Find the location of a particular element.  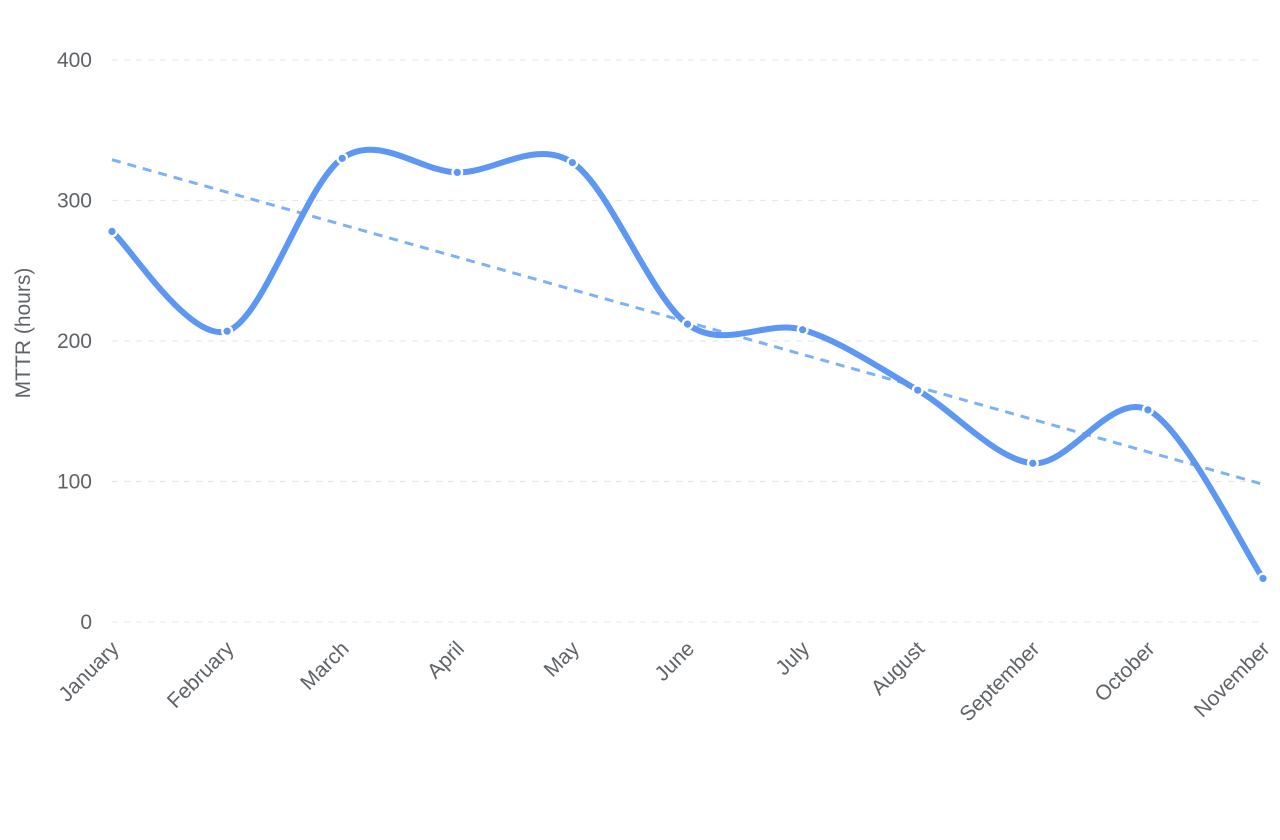

data-point-november is located at coordinates (1262, 578).